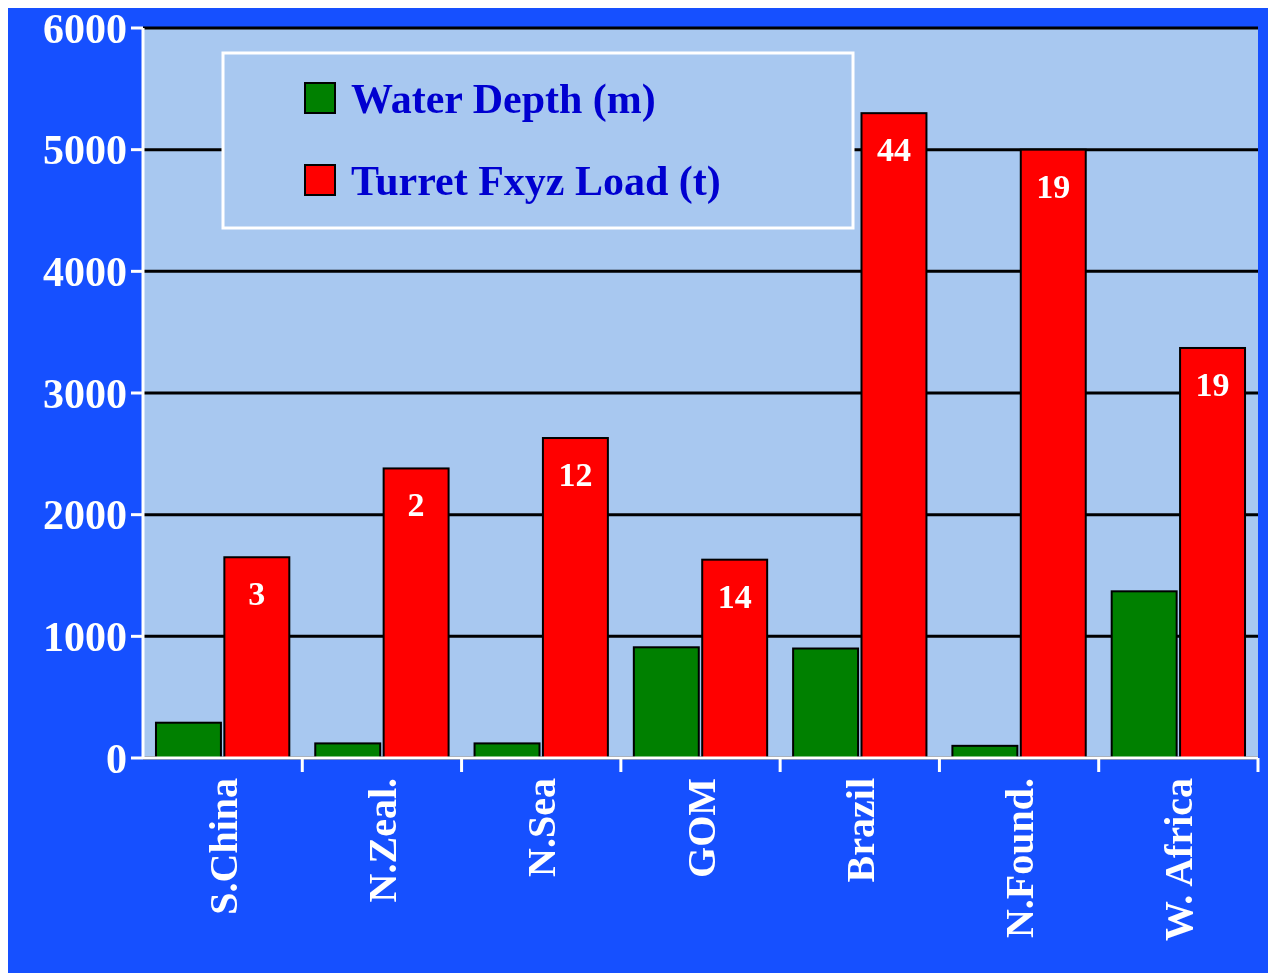 This screenshot has height=980, width=1277. What do you see at coordinates (1179, 859) in the screenshot?
I see `x-tick-label: W. Africa` at bounding box center [1179, 859].